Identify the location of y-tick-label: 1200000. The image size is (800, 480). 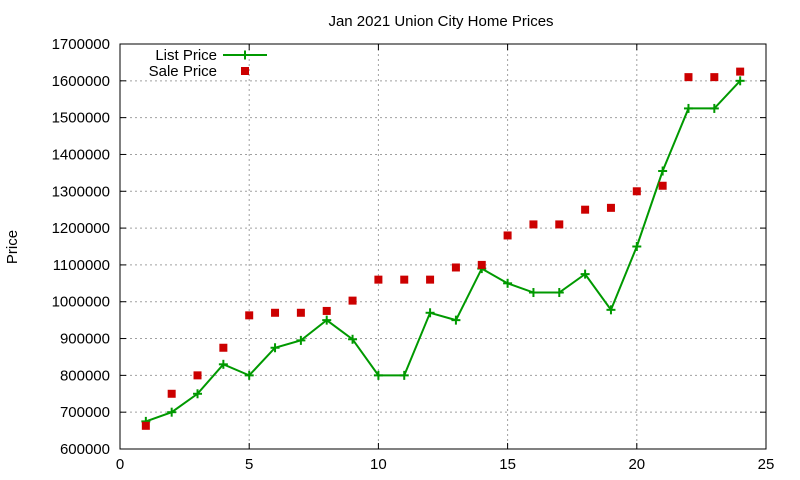
(81, 228).